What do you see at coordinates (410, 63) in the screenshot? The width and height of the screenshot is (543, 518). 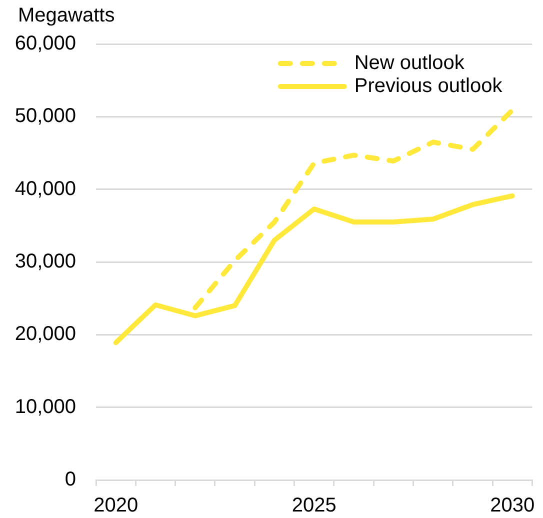 I see `legend-label: New outlook` at bounding box center [410, 63].